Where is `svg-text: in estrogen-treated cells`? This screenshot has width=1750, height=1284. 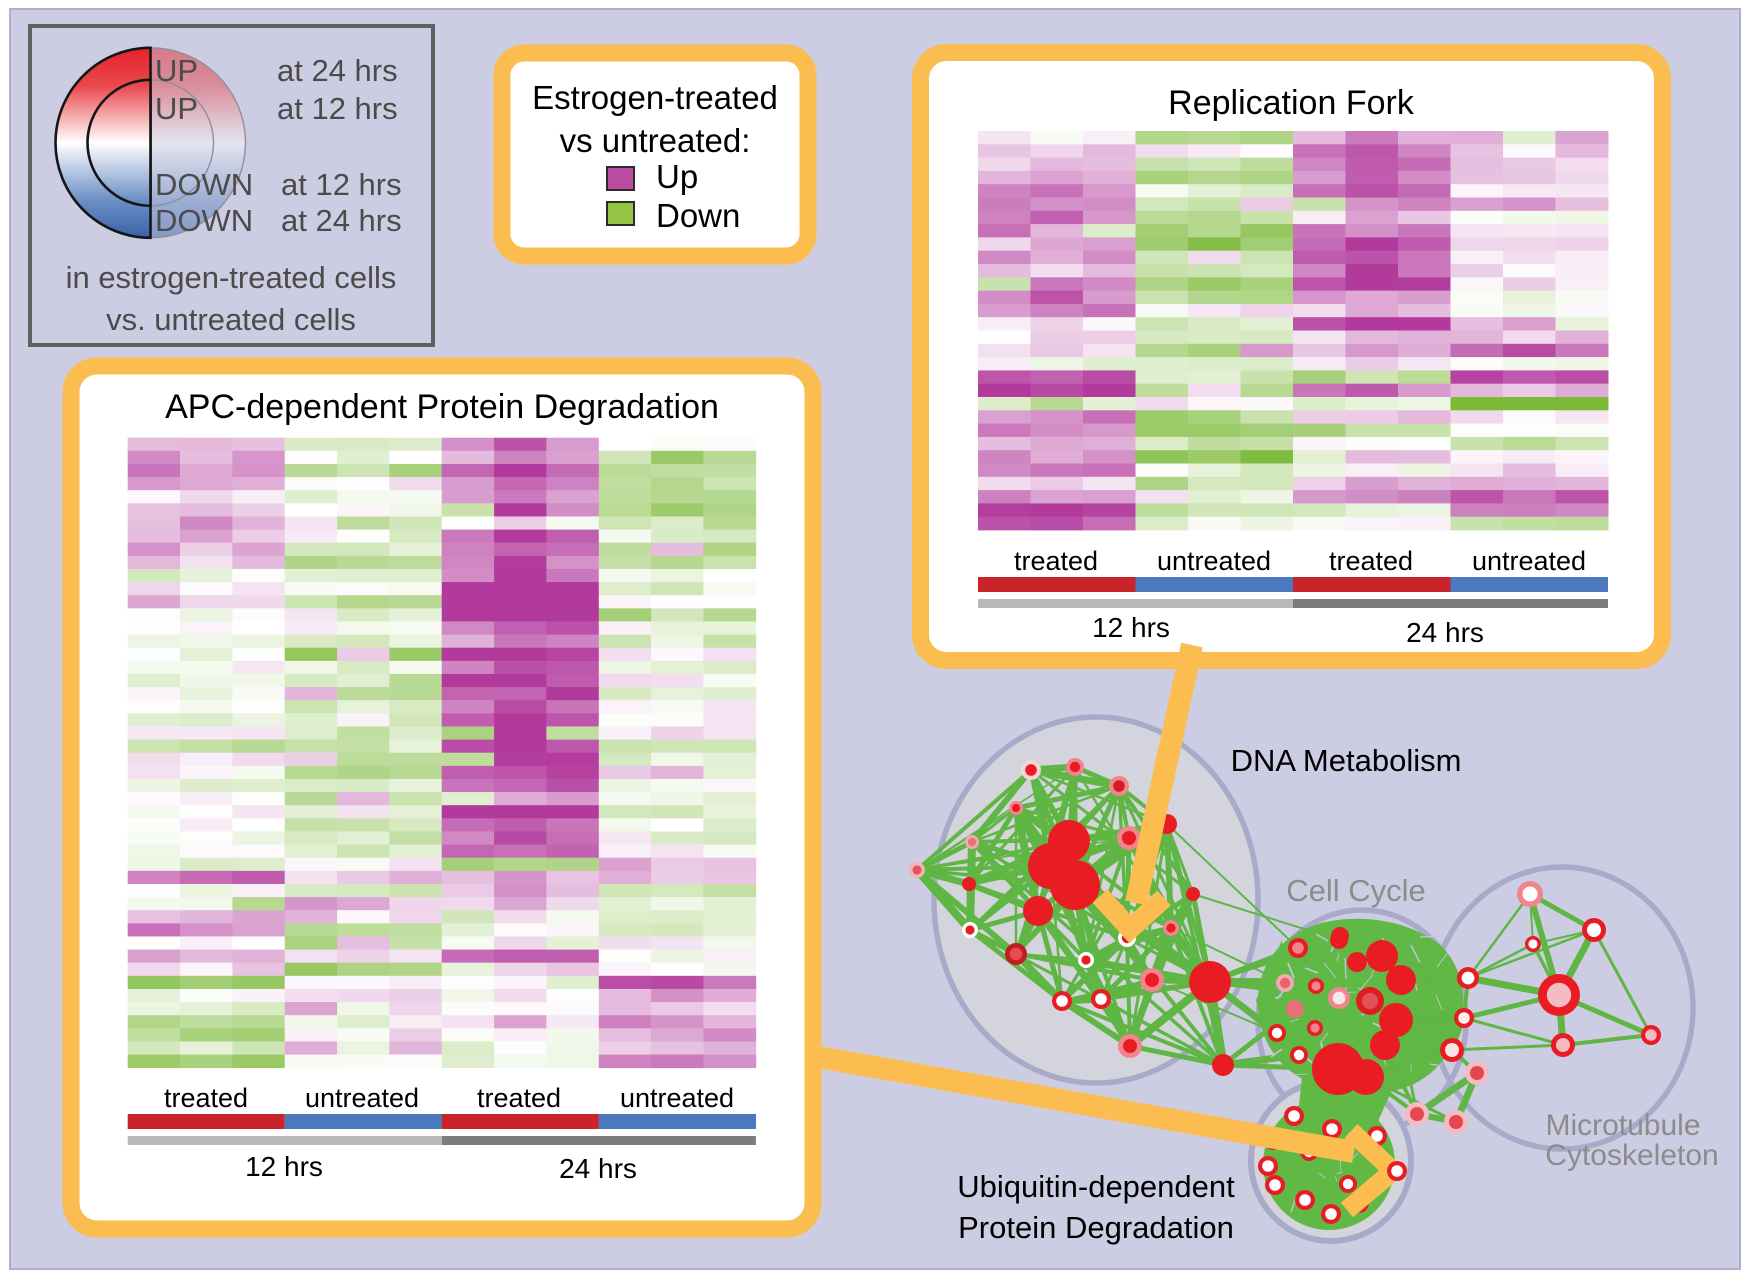 svg-text: in estrogen-treated cells is located at coordinates (231, 277).